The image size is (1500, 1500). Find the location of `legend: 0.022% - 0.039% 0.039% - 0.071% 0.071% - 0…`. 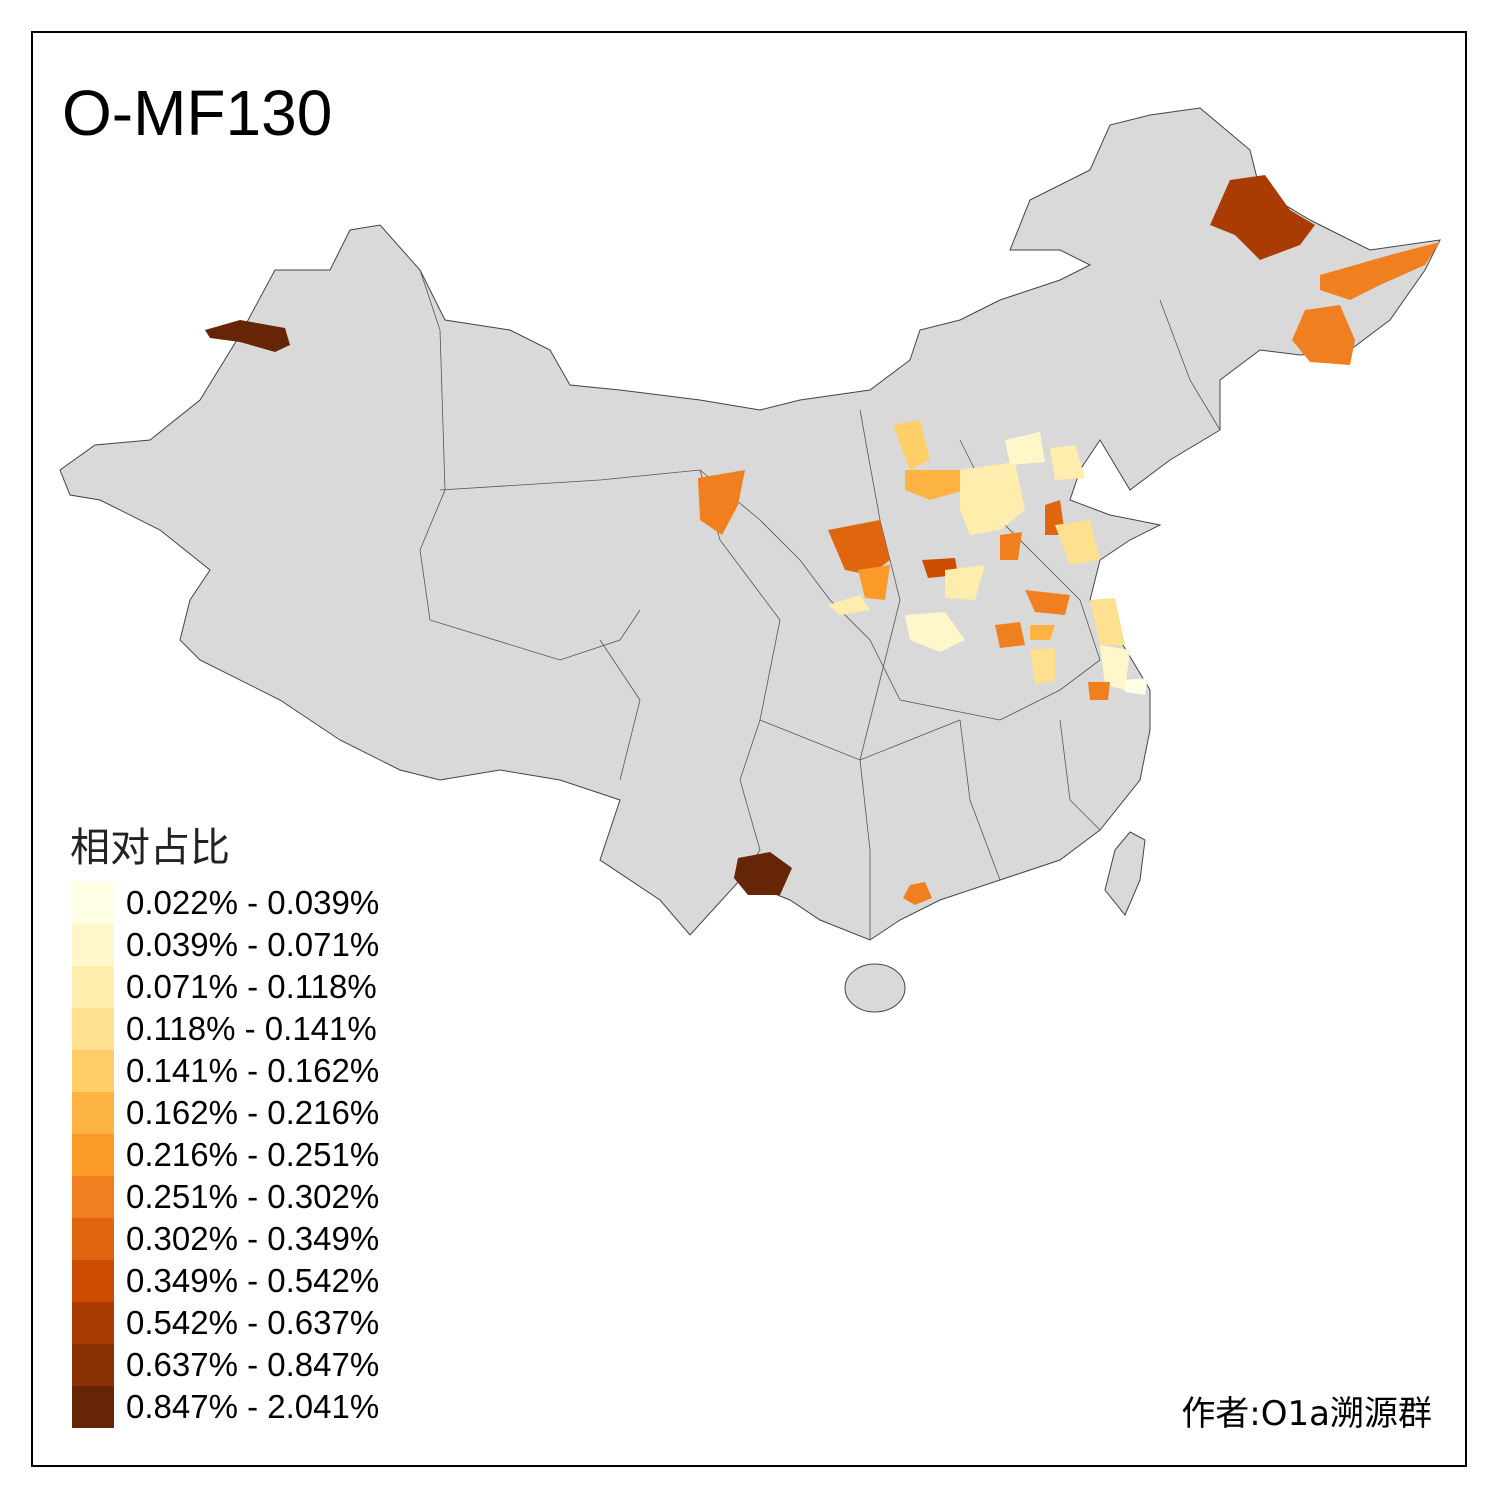

legend: 0.022% - 0.039% 0.039% - 0.071% 0.071% - 0… is located at coordinates (225, 1155).